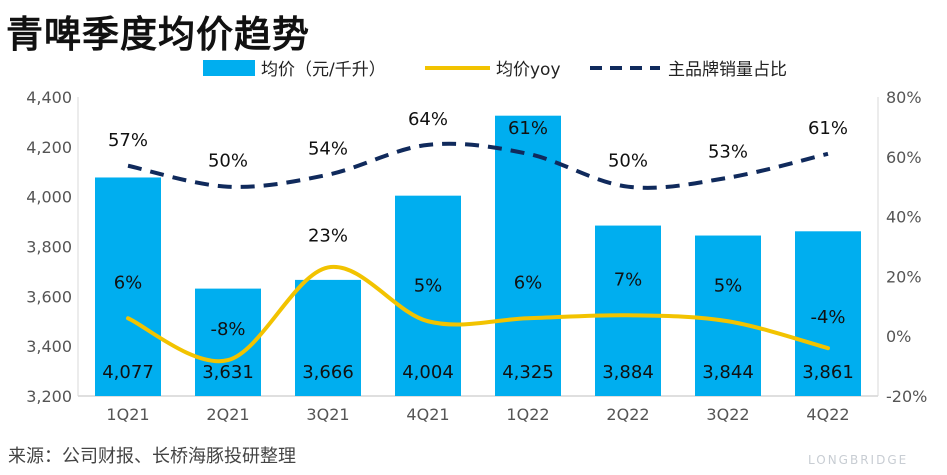 The image size is (947, 475). I want to click on share-value-label: 57%, so click(128, 140).